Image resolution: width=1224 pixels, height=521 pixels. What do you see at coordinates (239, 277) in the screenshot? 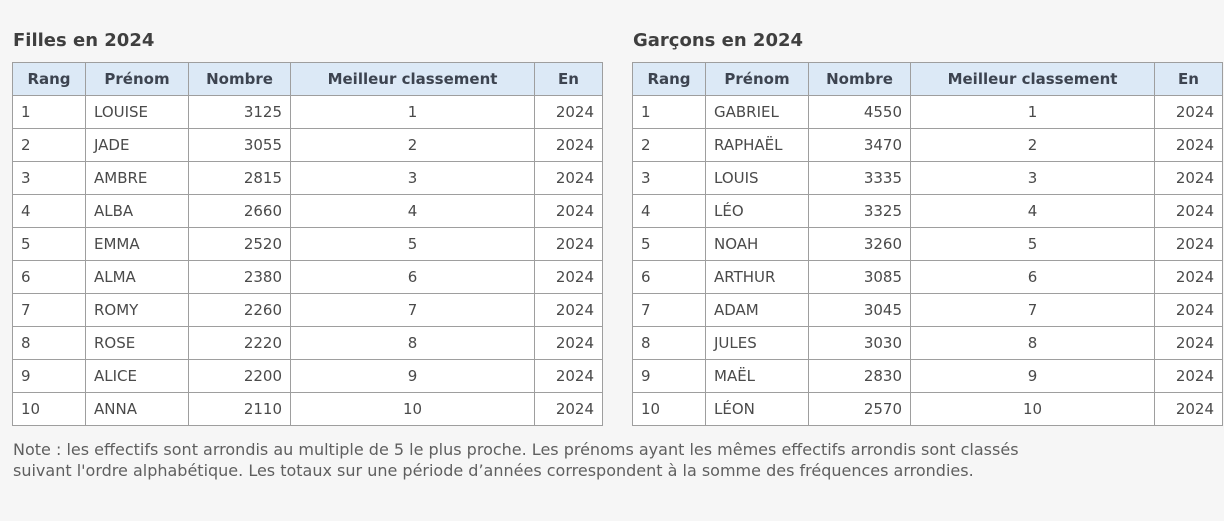
I see `cell-nombre: 2380` at bounding box center [239, 277].